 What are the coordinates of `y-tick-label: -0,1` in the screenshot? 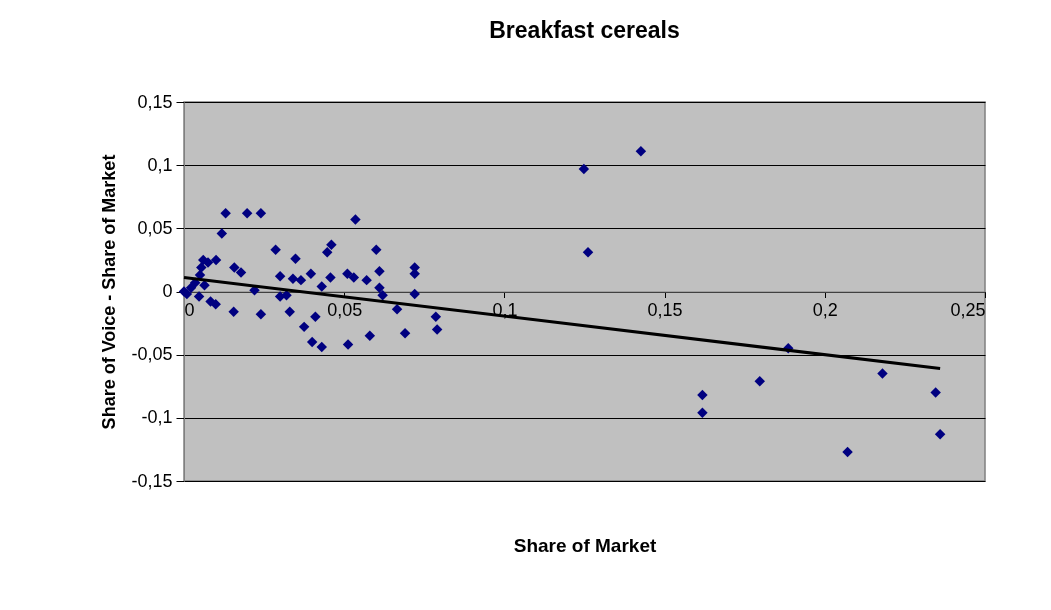 It's located at (157, 417).